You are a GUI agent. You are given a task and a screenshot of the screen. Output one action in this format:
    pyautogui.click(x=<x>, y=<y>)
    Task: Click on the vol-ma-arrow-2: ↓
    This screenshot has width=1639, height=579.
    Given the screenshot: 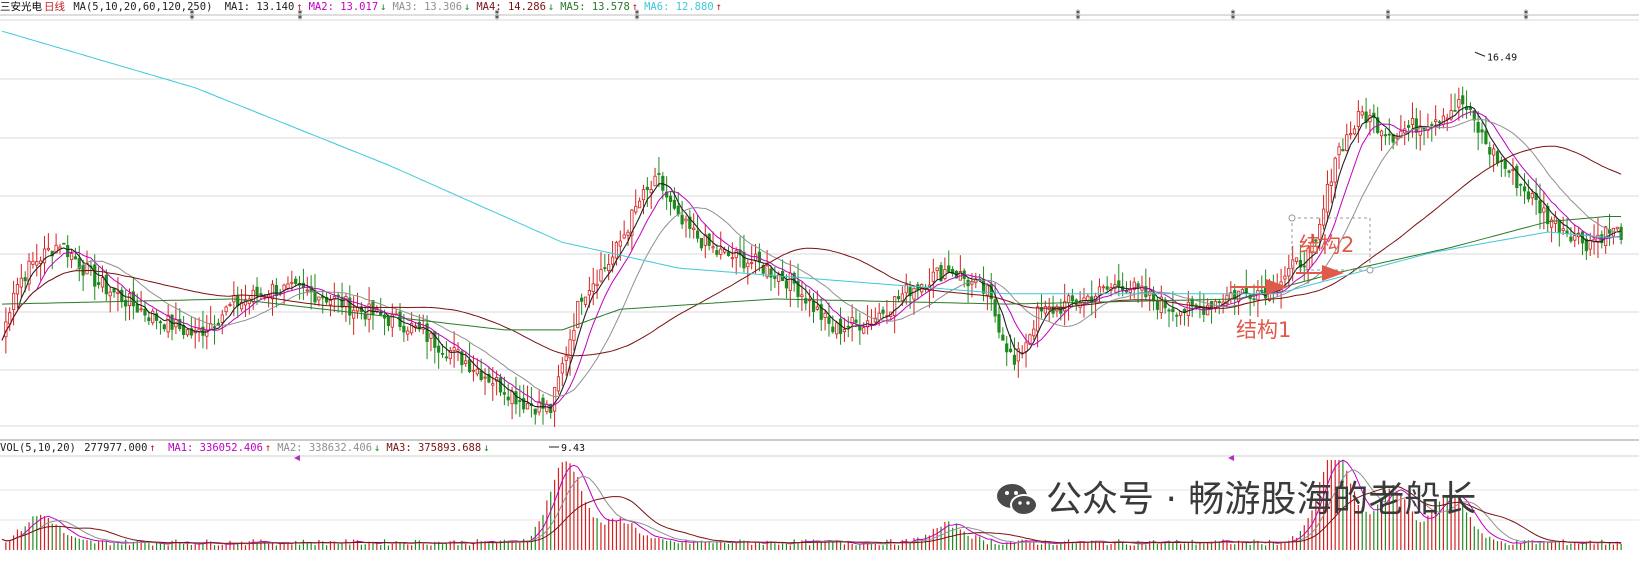 What is the action you would take?
    pyautogui.click(x=377, y=448)
    